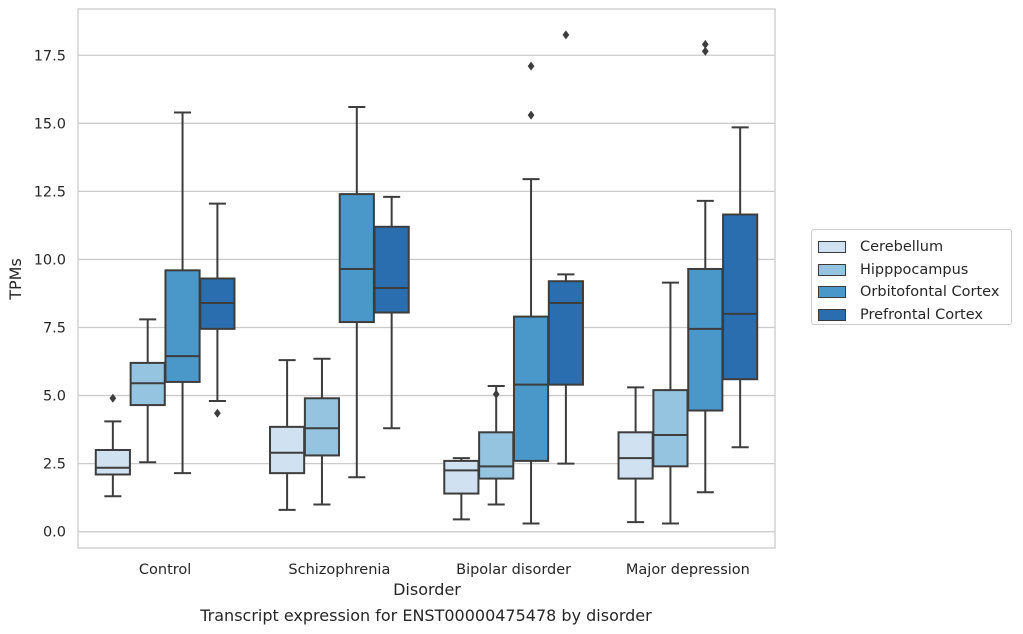  What do you see at coordinates (50, 260) in the screenshot?
I see `y-tick-label: 10.0` at bounding box center [50, 260].